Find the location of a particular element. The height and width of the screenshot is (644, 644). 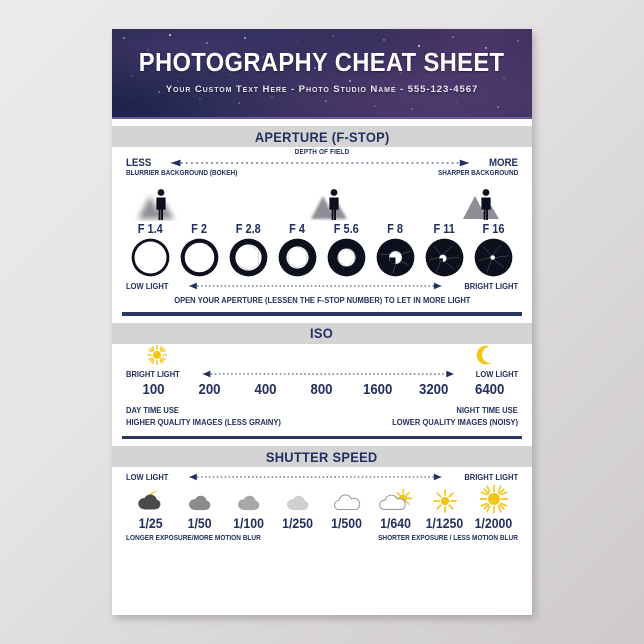

fstop-label: F 2.8 is located at coordinates (248, 229).